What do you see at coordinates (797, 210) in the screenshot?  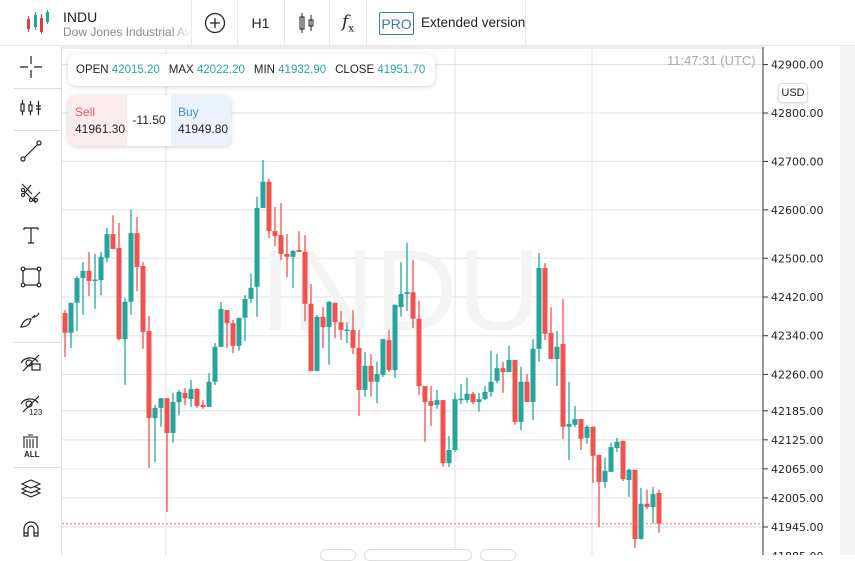 I see `price-tick-label: 42600.00` at bounding box center [797, 210].